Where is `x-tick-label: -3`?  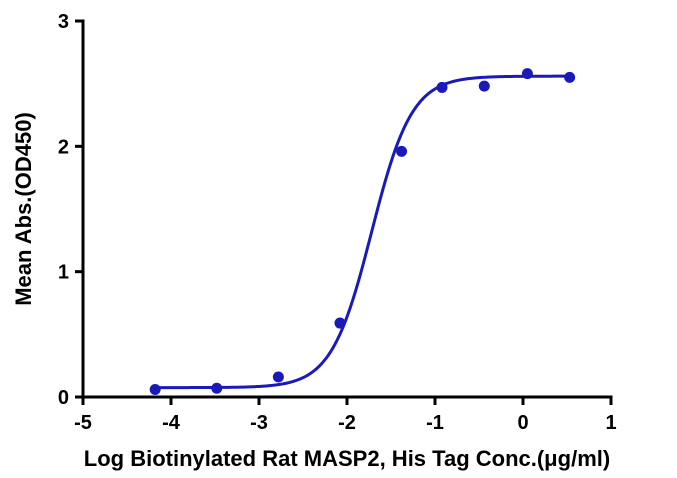
x-tick-label: -3 is located at coordinates (259, 423).